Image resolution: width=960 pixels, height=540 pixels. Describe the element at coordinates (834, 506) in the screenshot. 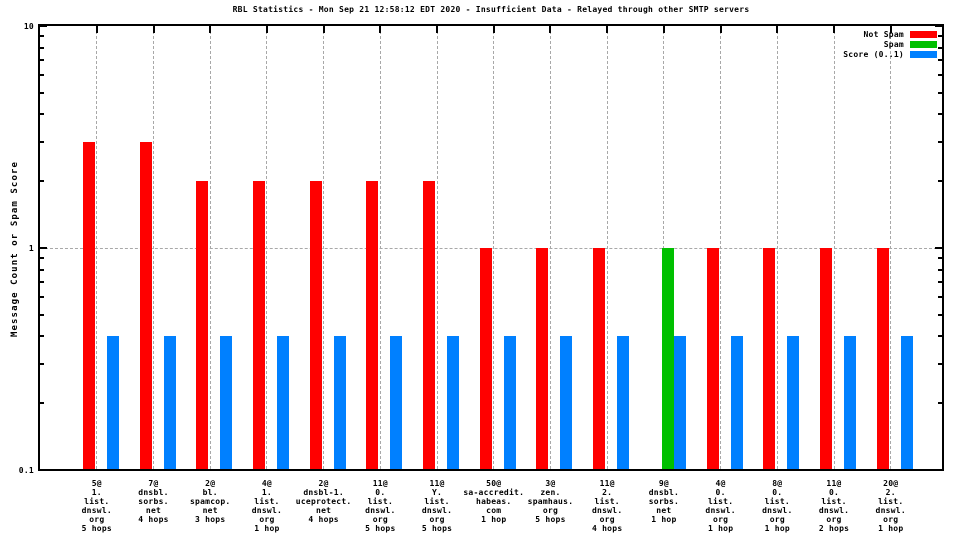

I see `x-category-label: 11@ 0. list. dnswl. org 2 hops` at that location.